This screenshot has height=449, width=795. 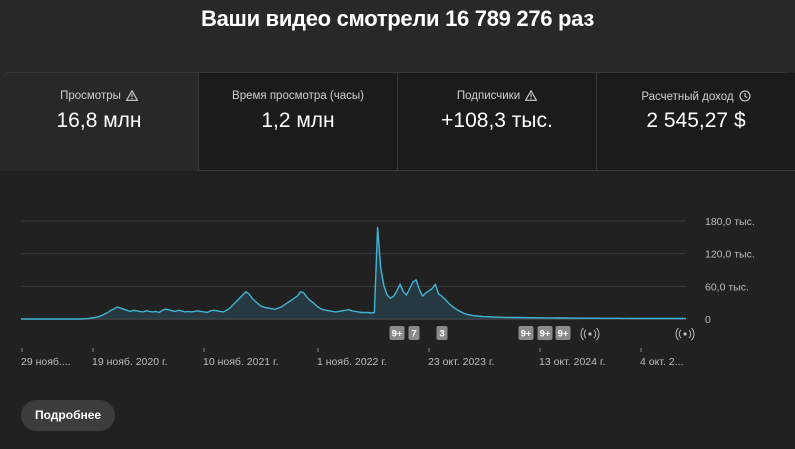 I want to click on y-tick-label: 0, so click(x=708, y=320).